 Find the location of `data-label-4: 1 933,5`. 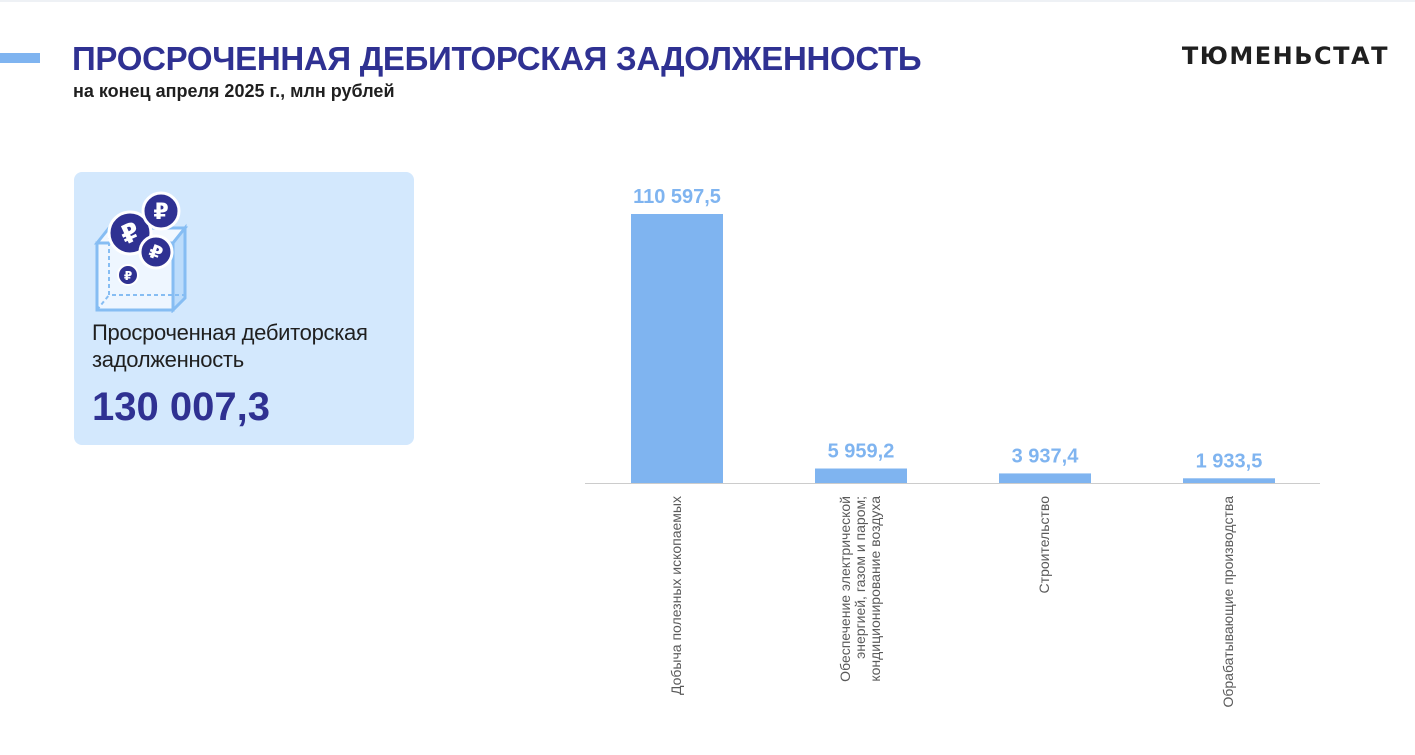

data-label-4: 1 933,5 is located at coordinates (1229, 461).